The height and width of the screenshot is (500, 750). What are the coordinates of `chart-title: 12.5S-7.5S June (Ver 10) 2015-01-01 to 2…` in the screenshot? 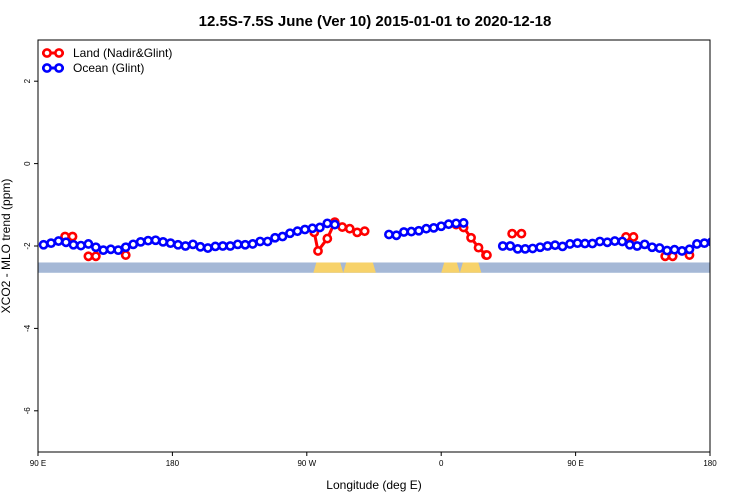 It's located at (375, 21).